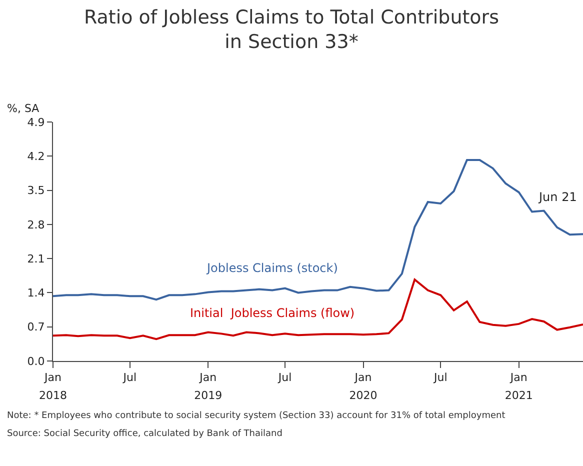 Image resolution: width=583 pixels, height=466 pixels. Describe the element at coordinates (36, 122) in the screenshot. I see `y-tick-label: 4.9` at that location.